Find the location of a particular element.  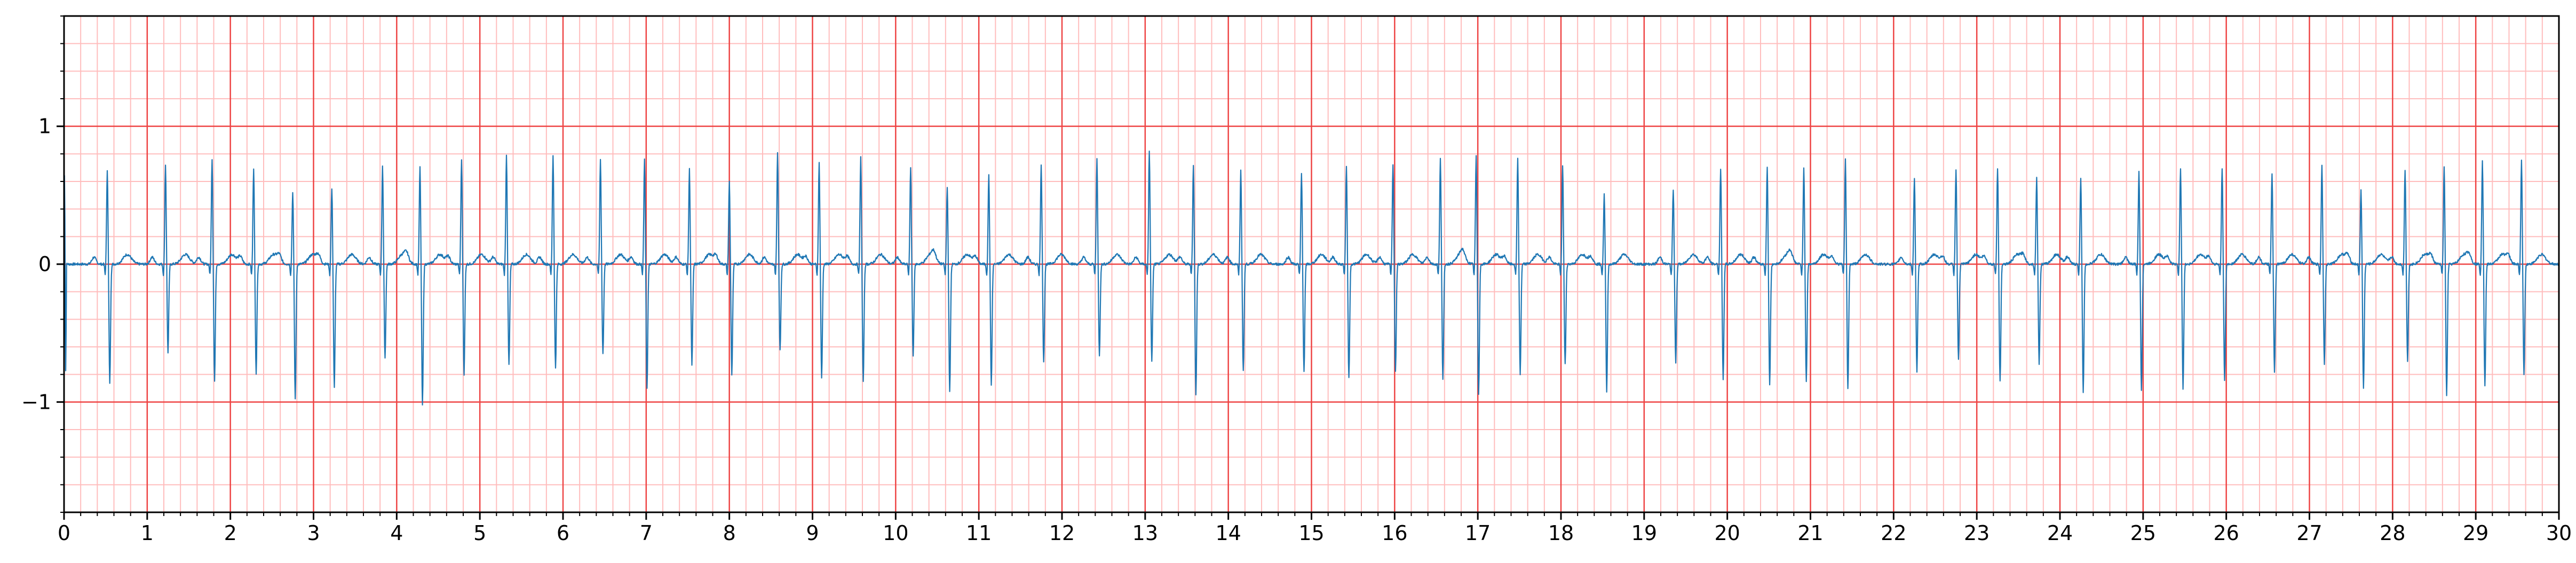

x-tick-label: 17 is located at coordinates (1478, 533).